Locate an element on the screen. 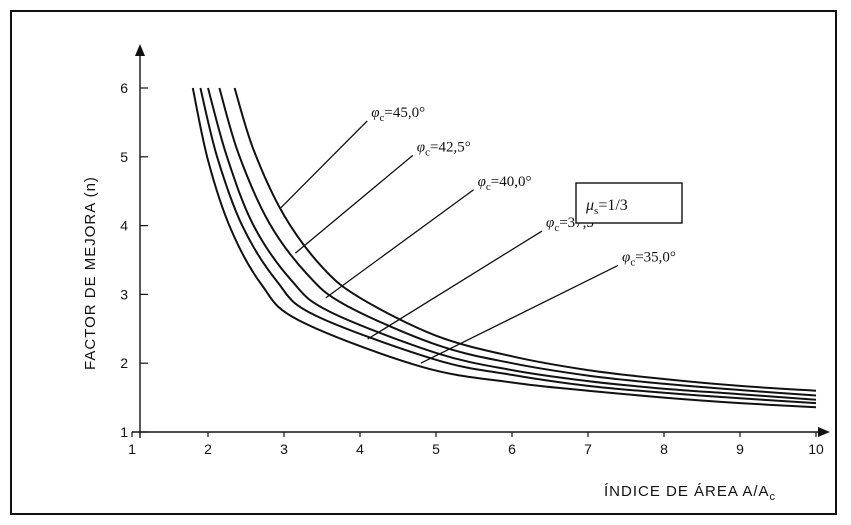 Image resolution: width=851 pixels, height=525 pixels. x-tick-label: 8 is located at coordinates (664, 449).